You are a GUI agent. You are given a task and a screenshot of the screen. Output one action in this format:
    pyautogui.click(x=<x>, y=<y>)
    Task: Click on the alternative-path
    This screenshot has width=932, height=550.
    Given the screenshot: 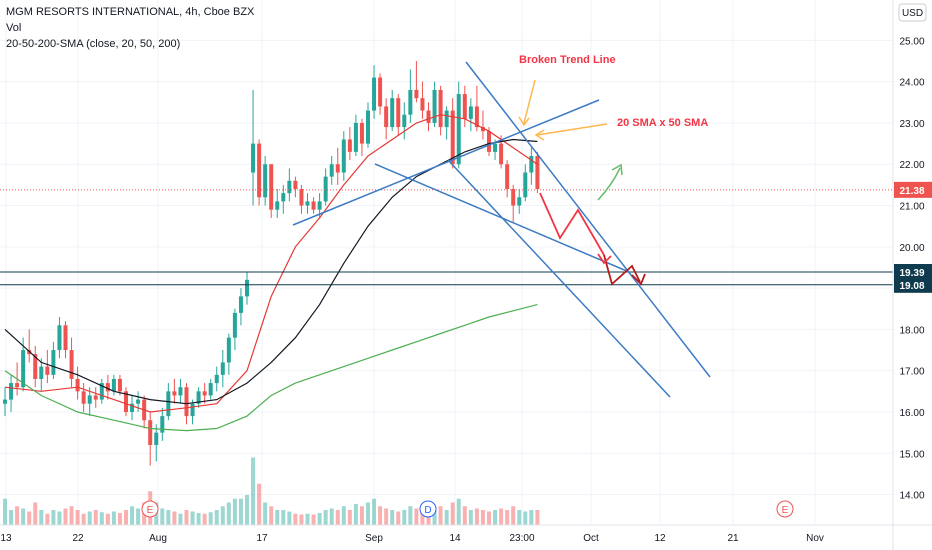 What is the action you would take?
    pyautogui.click(x=609, y=184)
    